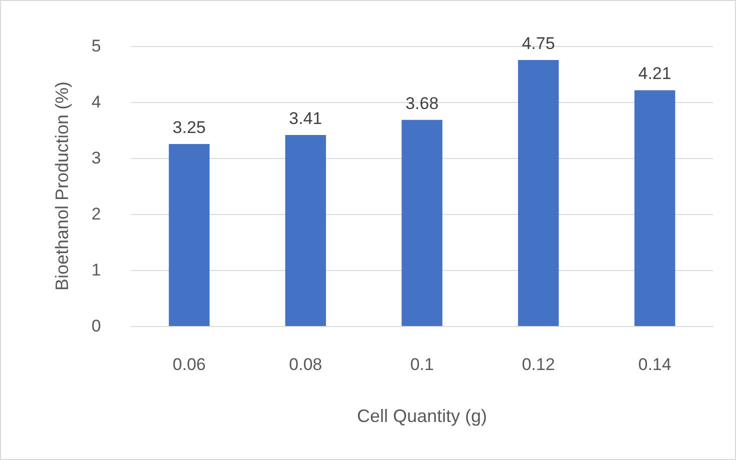  What do you see at coordinates (96, 102) in the screenshot?
I see `y-tick-label: 4` at bounding box center [96, 102].